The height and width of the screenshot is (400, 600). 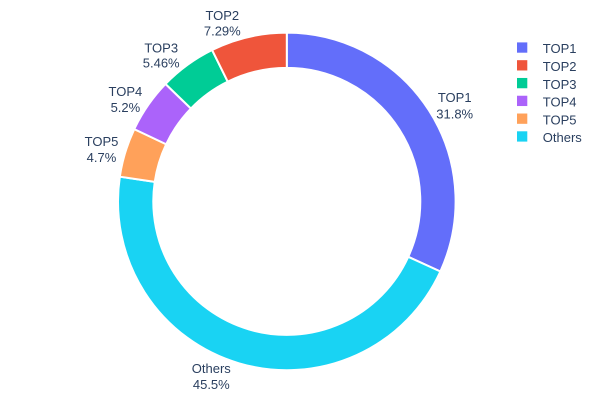 What do you see at coordinates (161, 62) in the screenshot?
I see `svg-text: 5.46%` at bounding box center [161, 62].